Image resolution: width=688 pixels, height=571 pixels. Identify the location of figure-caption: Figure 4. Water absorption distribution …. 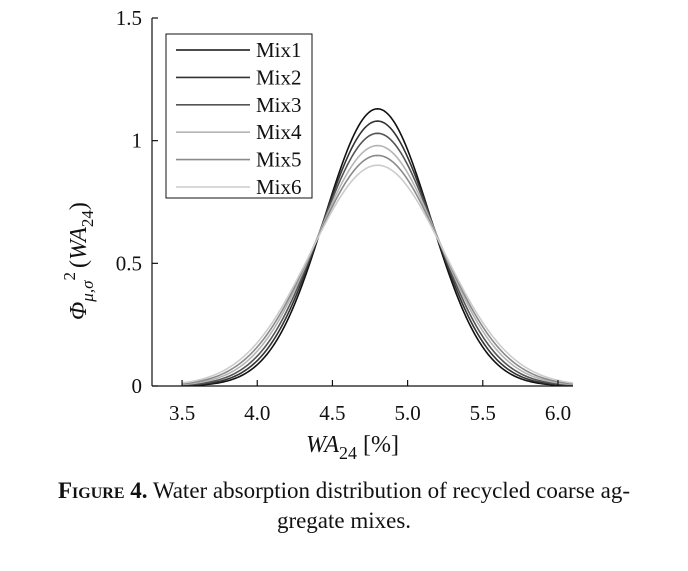
(344, 506).